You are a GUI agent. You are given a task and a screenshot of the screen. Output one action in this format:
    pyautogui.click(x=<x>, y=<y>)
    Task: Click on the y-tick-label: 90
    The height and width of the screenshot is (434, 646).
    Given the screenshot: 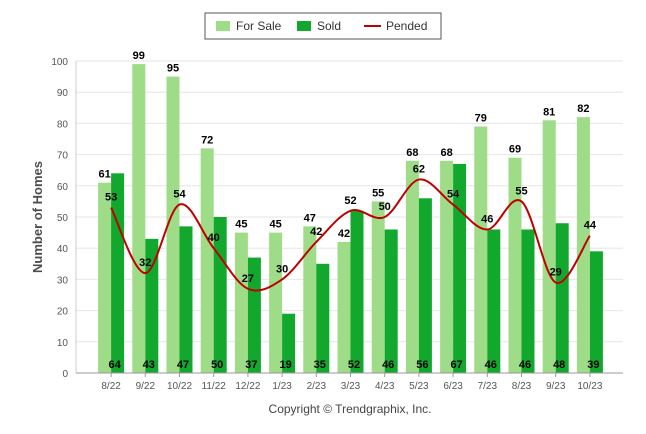 What is the action you would take?
    pyautogui.click(x=63, y=93)
    